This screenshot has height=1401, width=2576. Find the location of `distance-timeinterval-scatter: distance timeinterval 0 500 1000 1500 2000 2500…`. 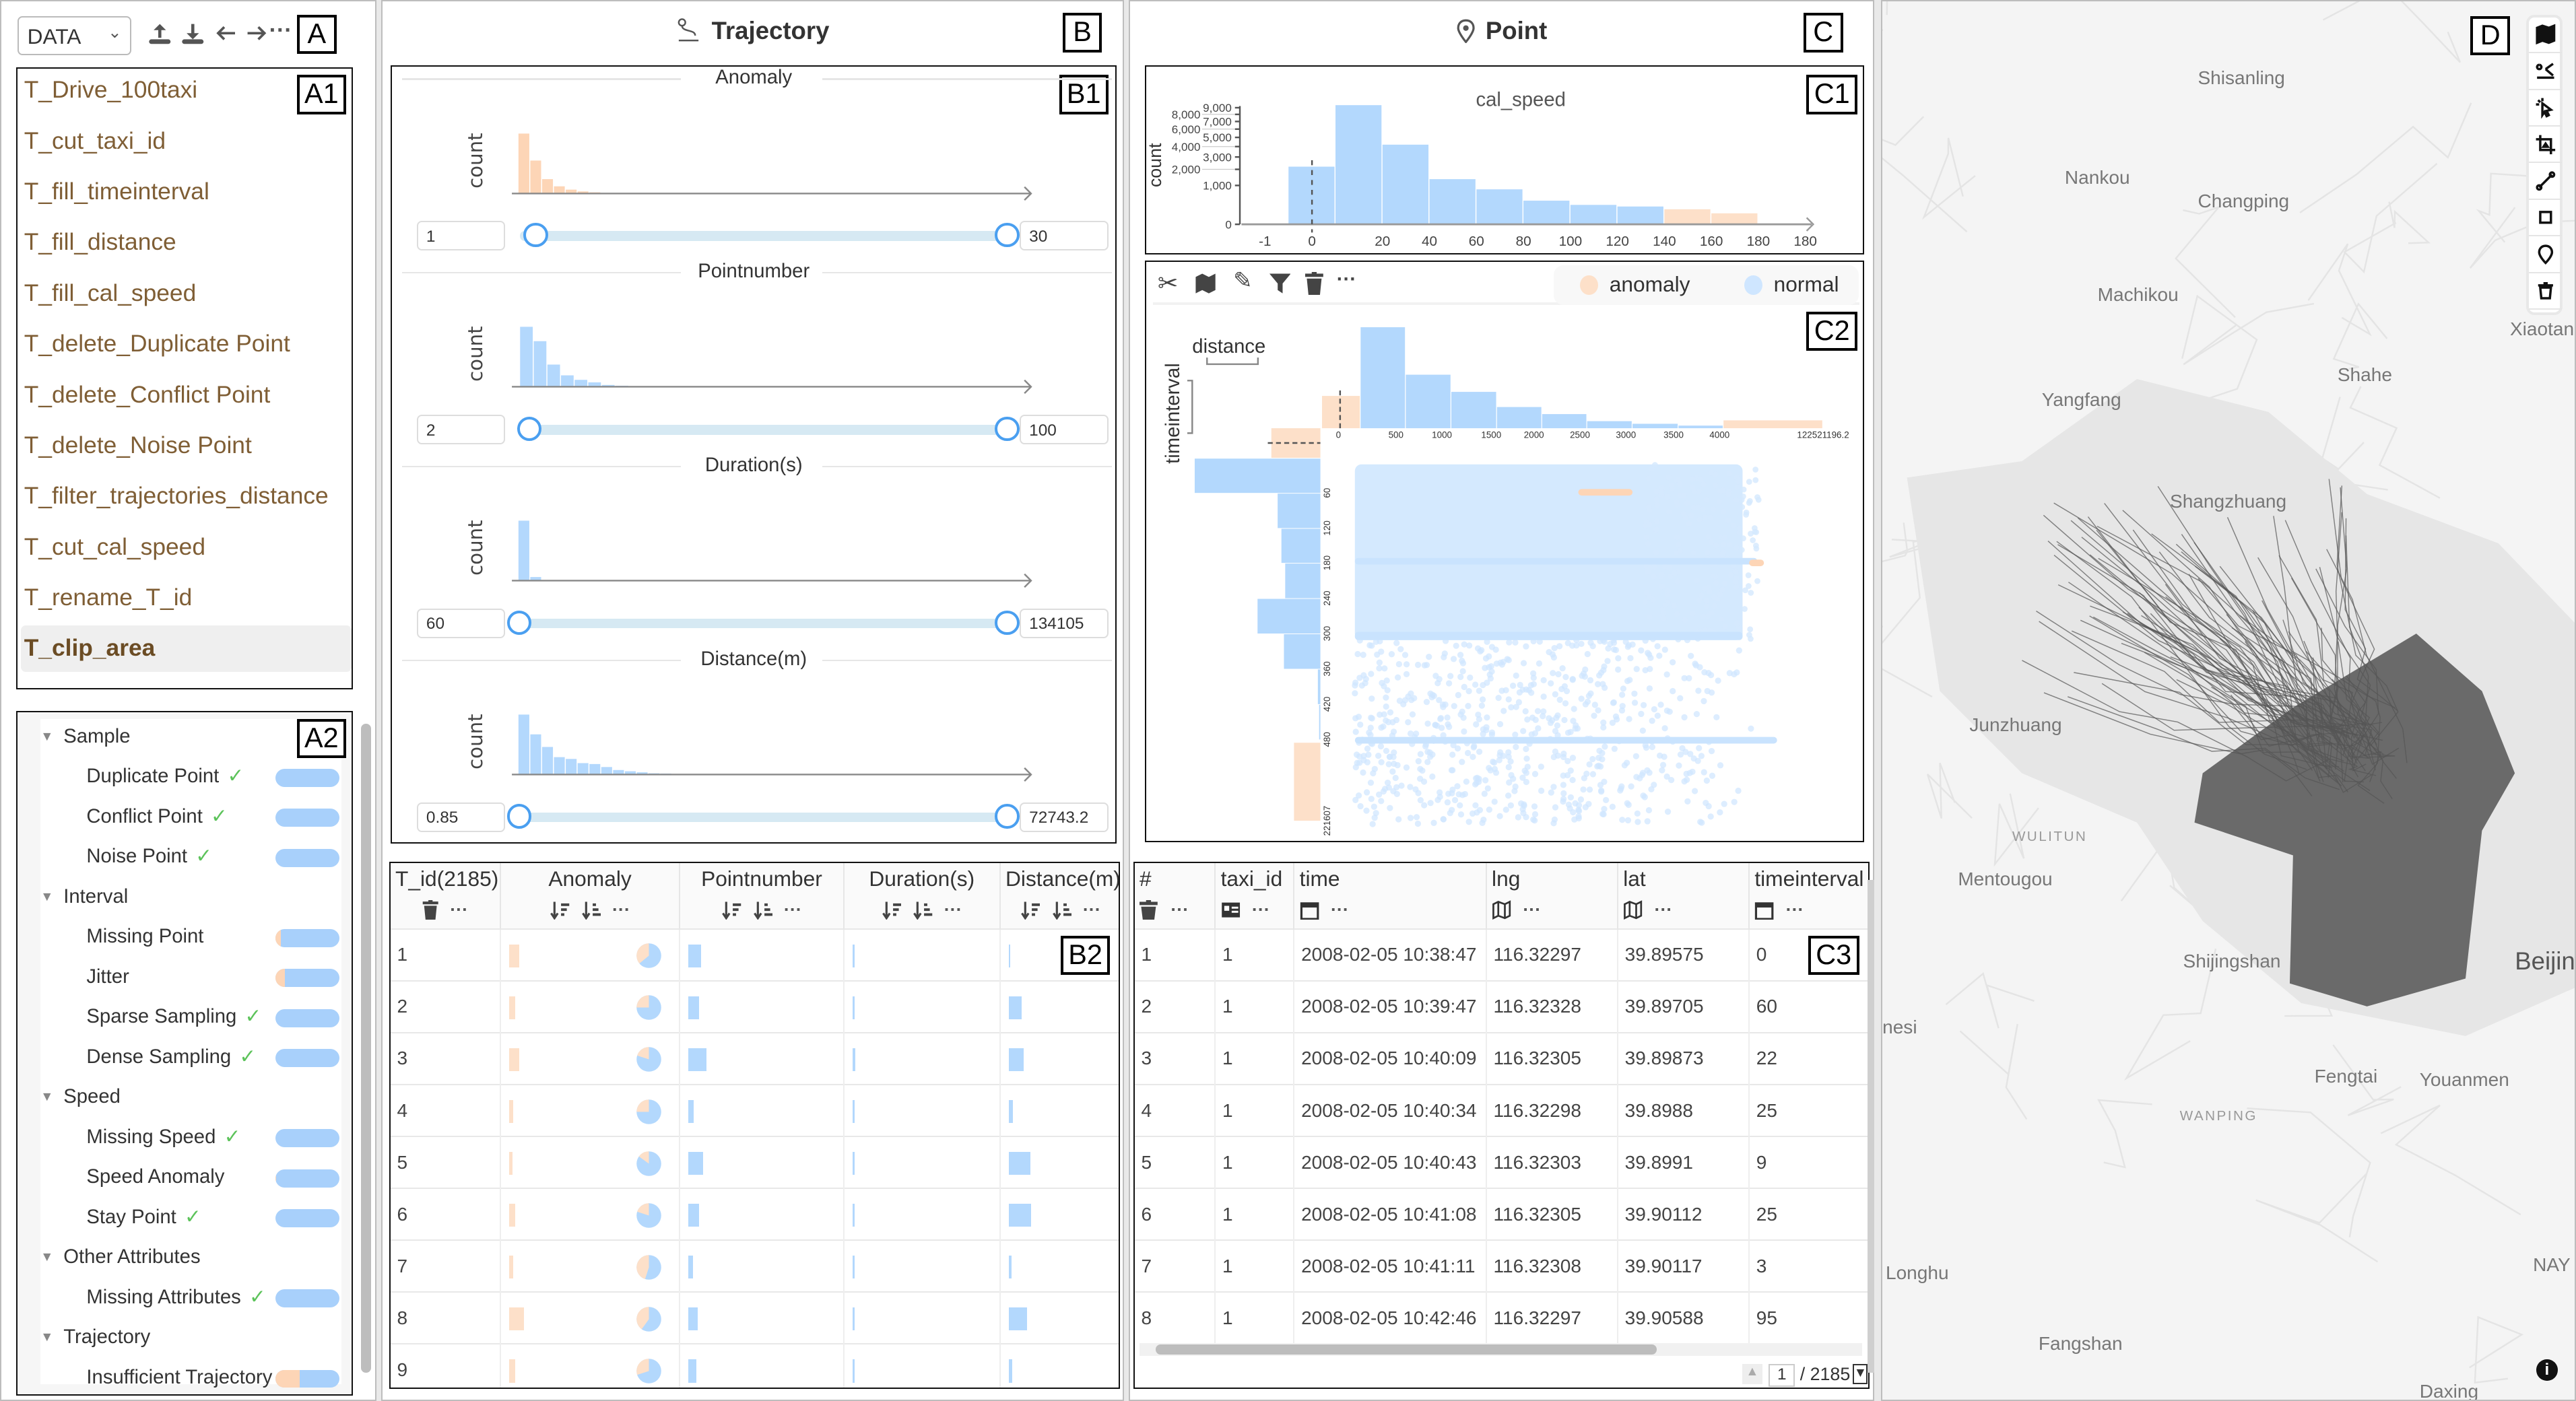

distance-timeinterval-scatter: distance timeinterval 0 500 1000 1500 2000 2500… is located at coordinates (1504, 575).